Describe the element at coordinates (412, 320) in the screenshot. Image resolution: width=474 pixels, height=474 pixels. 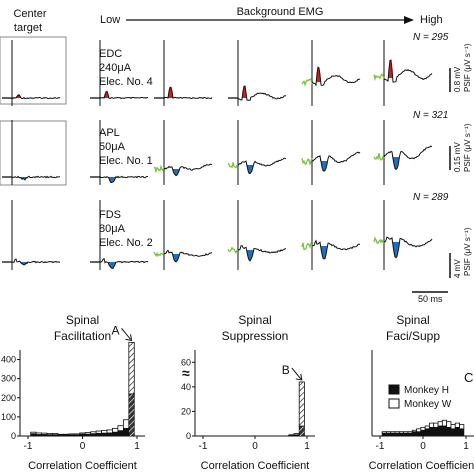
I see `histogram-3-title-1: Spinal` at that location.